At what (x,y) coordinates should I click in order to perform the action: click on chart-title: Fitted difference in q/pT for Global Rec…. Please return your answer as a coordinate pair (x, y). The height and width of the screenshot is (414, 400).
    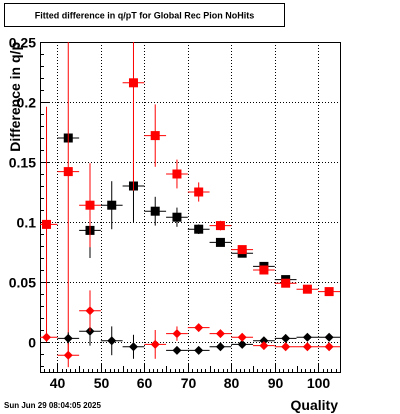
    Looking at the image, I should click on (145, 16).